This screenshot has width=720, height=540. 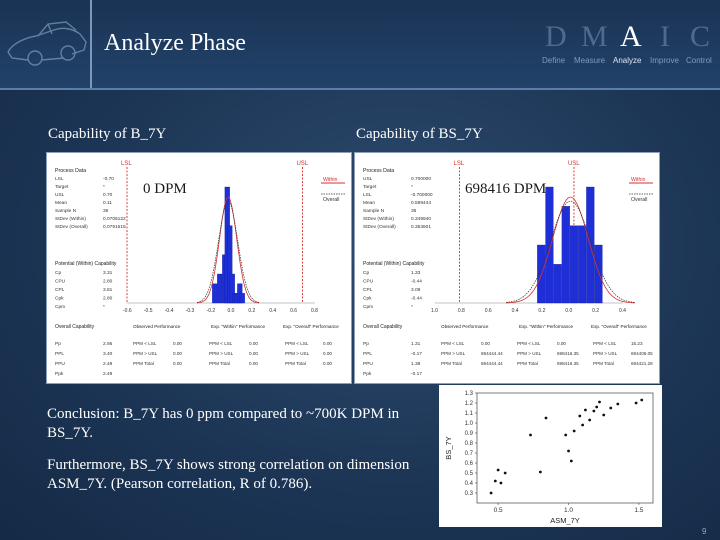 I want to click on b7y-overall-heading: Overall Capability, so click(x=75, y=327).